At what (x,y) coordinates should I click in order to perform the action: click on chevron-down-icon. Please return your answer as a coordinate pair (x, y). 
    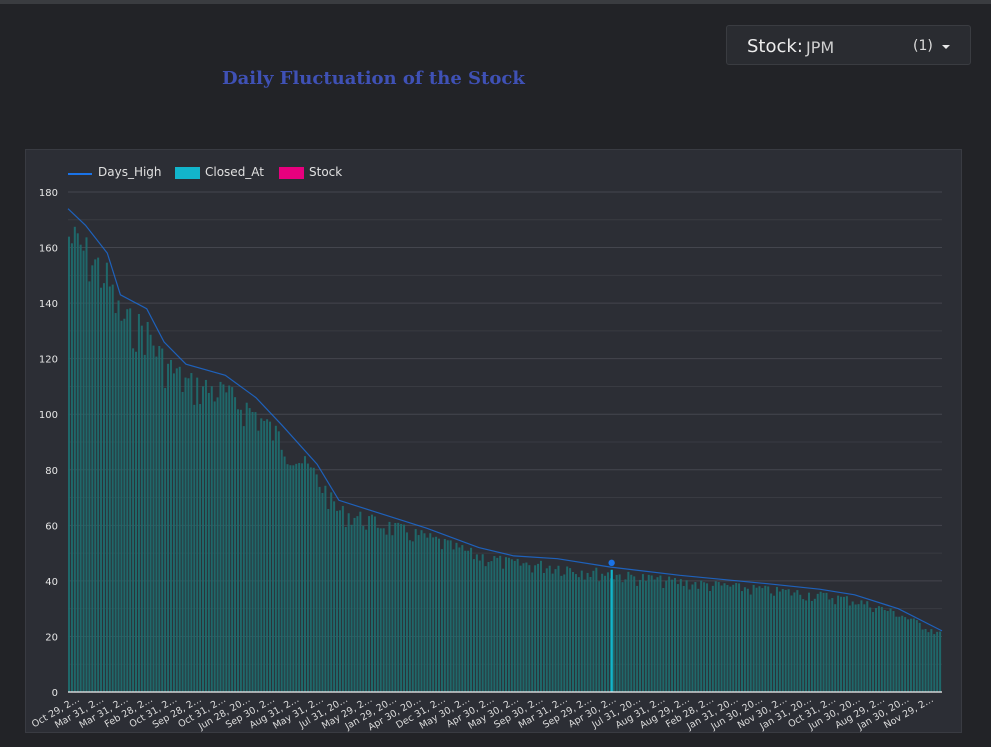
    Looking at the image, I should click on (946, 47).